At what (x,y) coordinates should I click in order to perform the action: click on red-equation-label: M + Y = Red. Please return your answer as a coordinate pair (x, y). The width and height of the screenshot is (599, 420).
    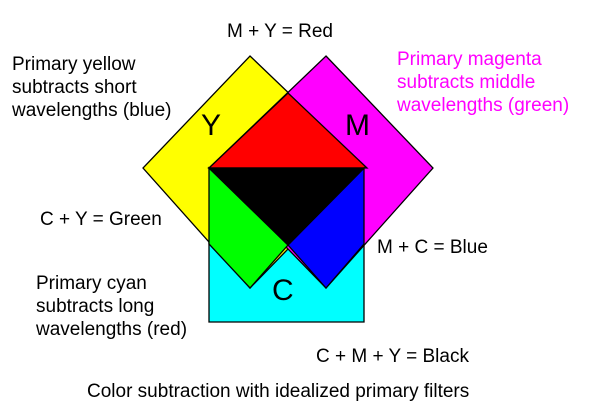
    Looking at the image, I should click on (280, 31).